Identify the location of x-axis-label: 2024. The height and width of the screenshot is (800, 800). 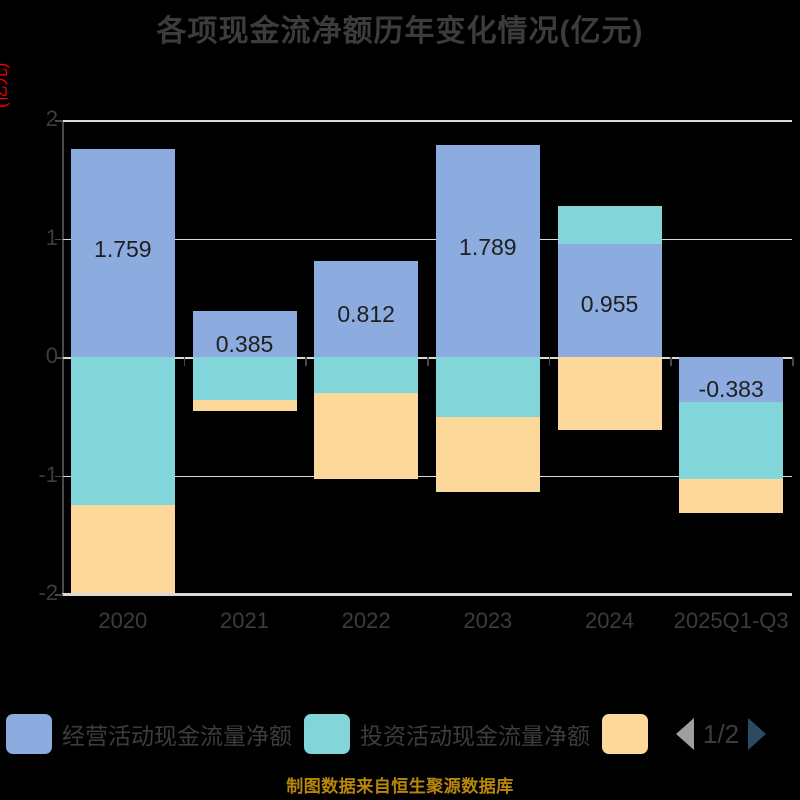
(609, 620).